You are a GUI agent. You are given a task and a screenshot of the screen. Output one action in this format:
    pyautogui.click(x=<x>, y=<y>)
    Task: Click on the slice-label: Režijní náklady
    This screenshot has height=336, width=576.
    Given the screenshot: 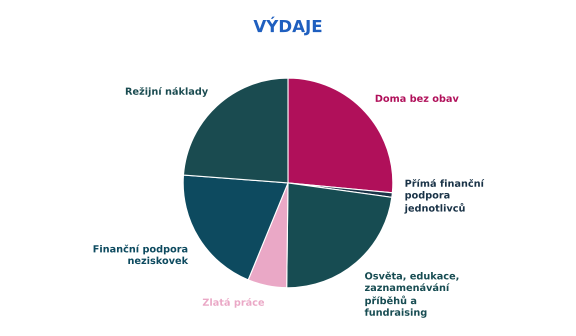 What is the action you would take?
    pyautogui.click(x=167, y=91)
    